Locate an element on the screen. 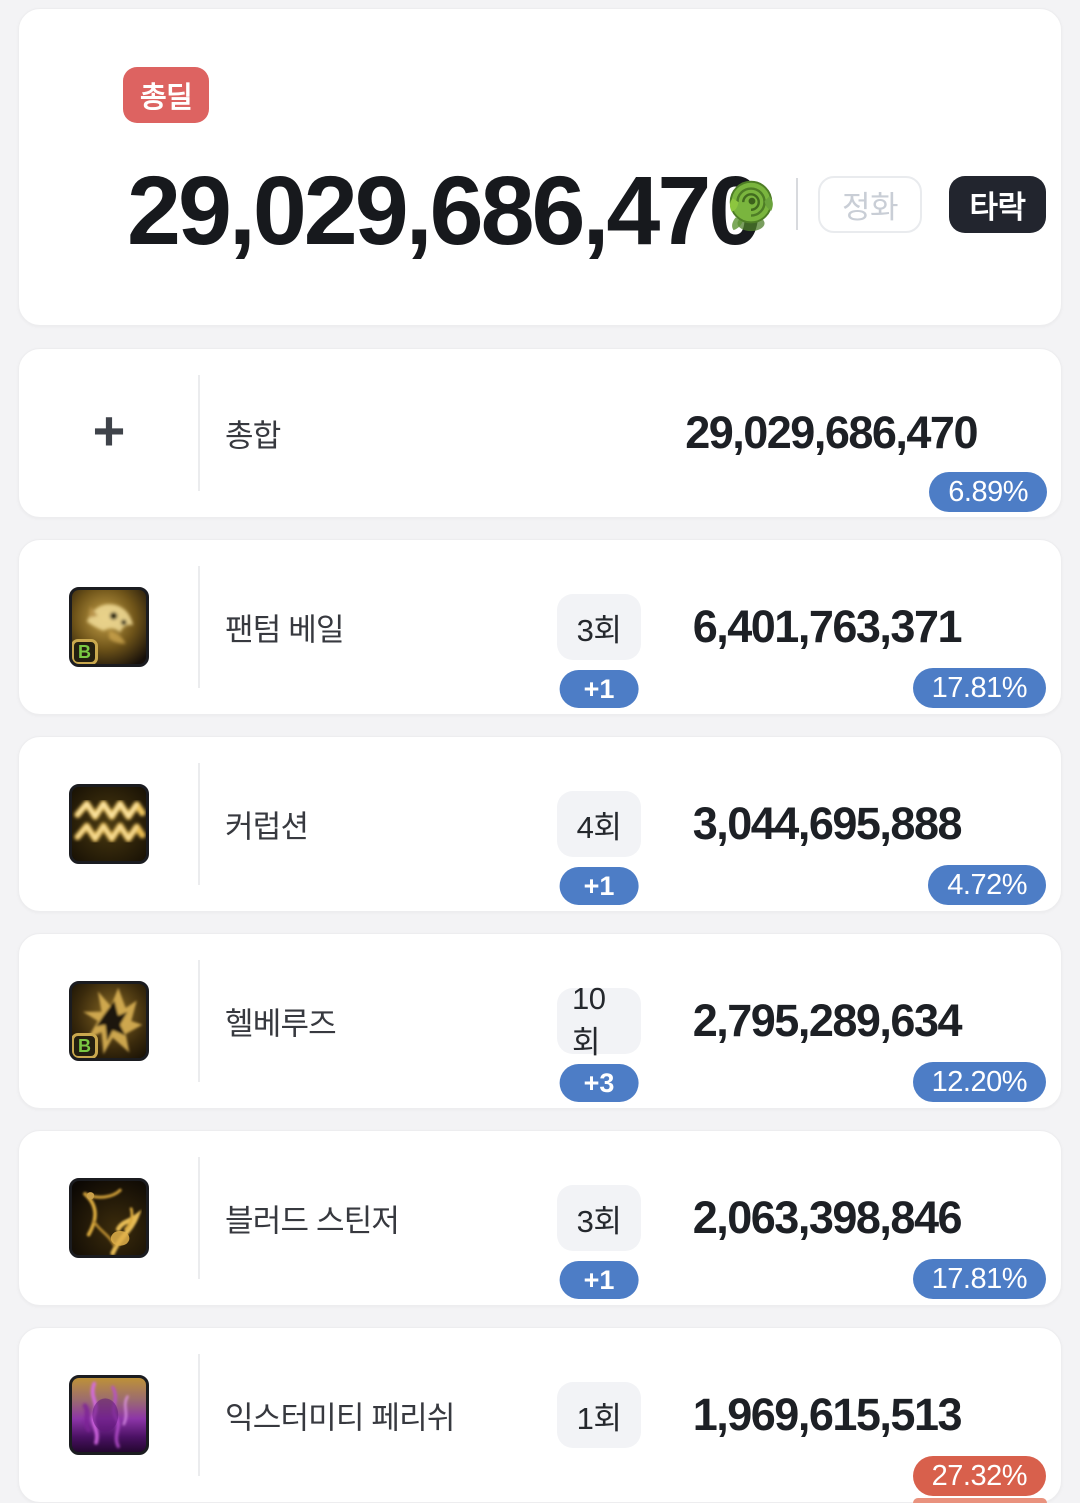  hit-count-badge: 1회 is located at coordinates (599, 1415).